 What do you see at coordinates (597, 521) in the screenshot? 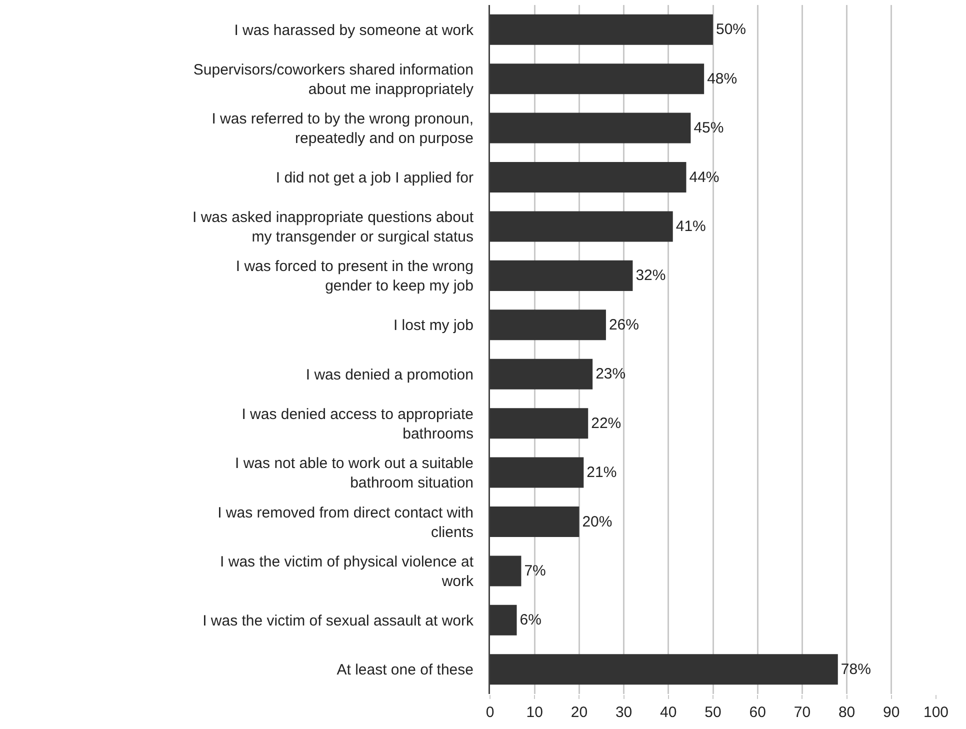
I see `data-label: 20%` at bounding box center [597, 521].